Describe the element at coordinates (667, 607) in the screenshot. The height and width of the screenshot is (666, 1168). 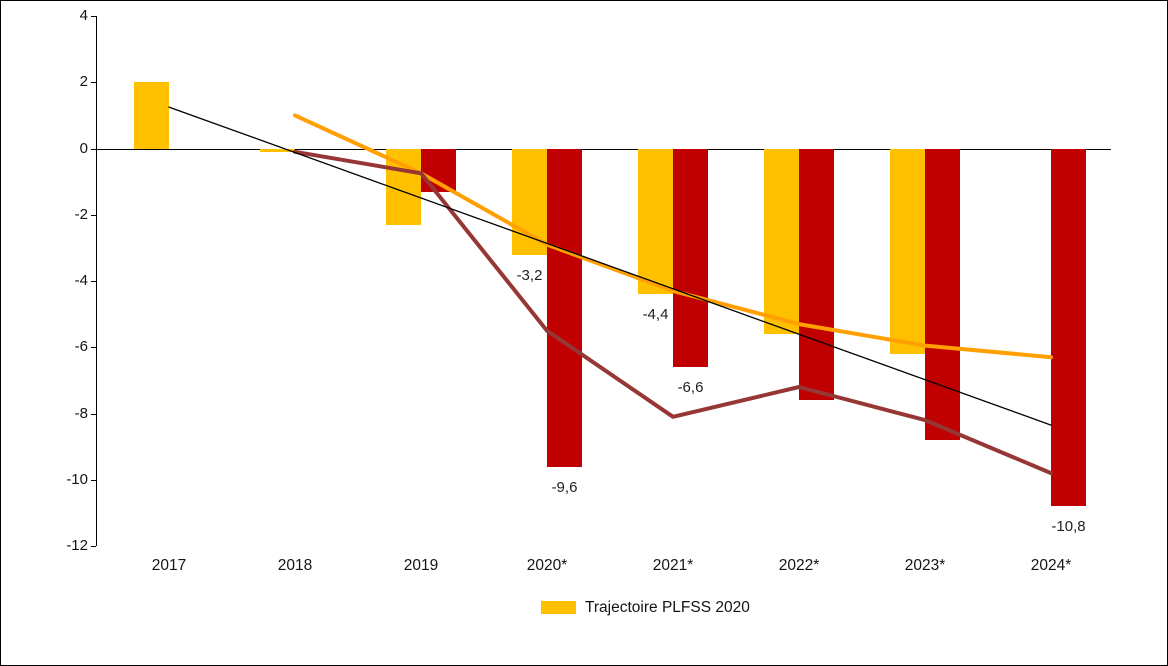
I see `legend-label: Trajectoire PLFSS 2020` at that location.